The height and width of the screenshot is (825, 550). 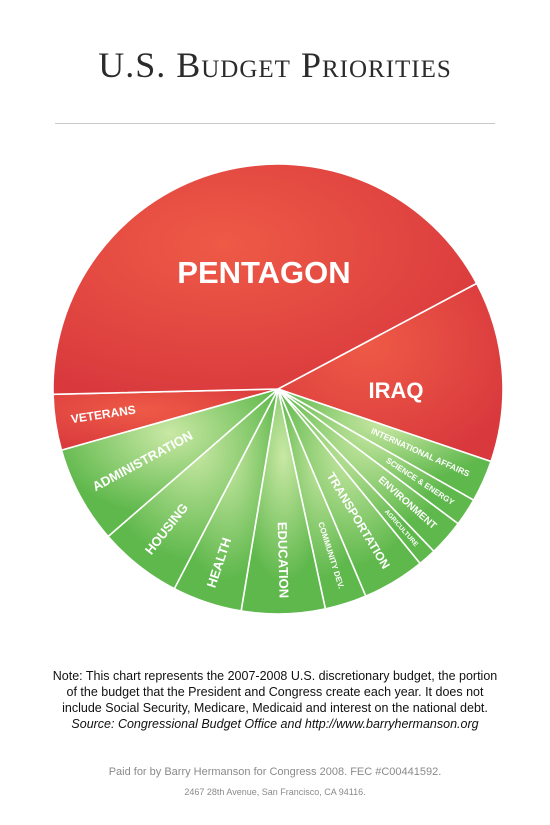 I want to click on slice-label: PENTAGON, so click(x=263, y=272).